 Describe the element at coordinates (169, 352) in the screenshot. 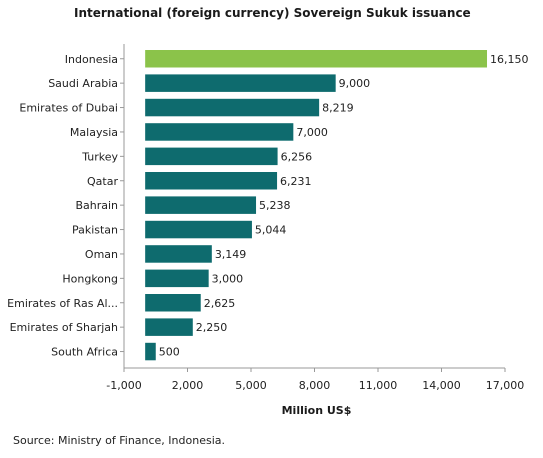

I see `value-label: 500` at that location.